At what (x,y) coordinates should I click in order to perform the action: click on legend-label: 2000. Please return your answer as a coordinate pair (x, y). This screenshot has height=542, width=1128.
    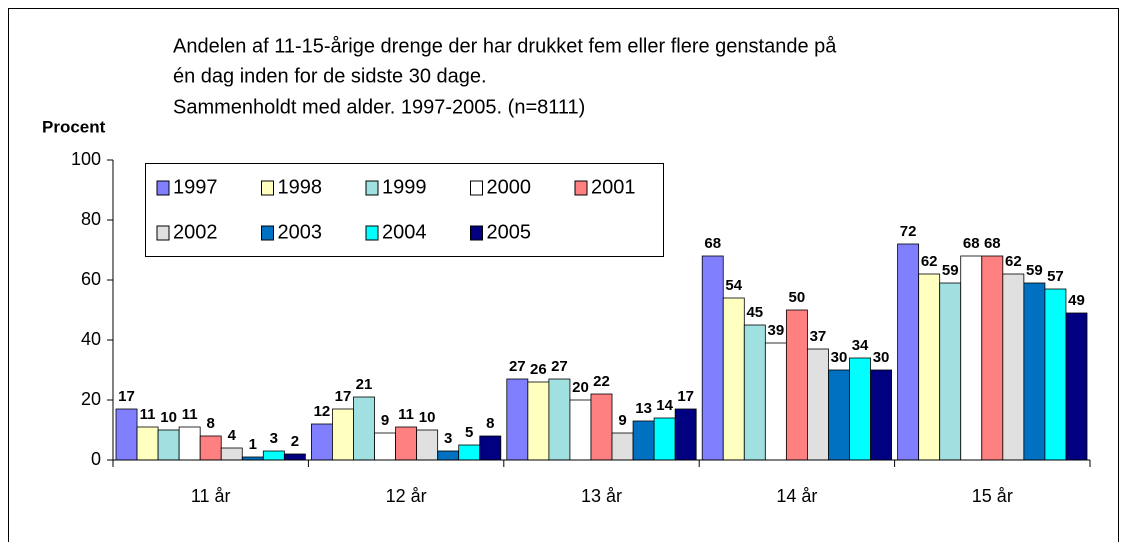
    Looking at the image, I should click on (509, 187).